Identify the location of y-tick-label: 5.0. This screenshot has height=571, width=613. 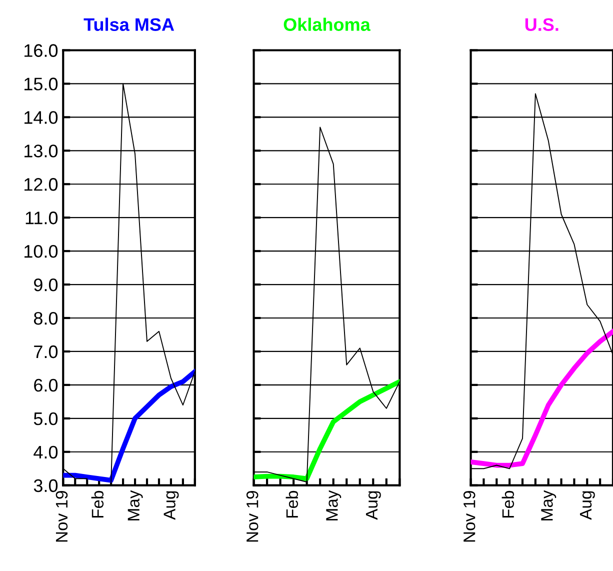
(46, 419).